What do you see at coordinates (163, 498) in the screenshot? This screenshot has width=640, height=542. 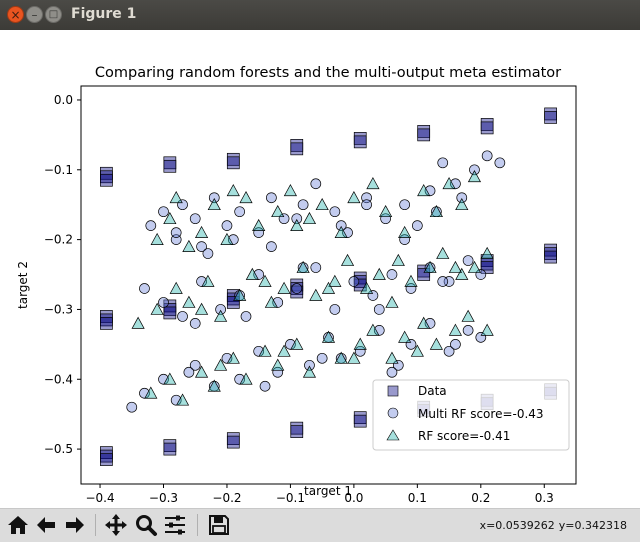 I see `x-tick-label: −0.3` at bounding box center [163, 498].